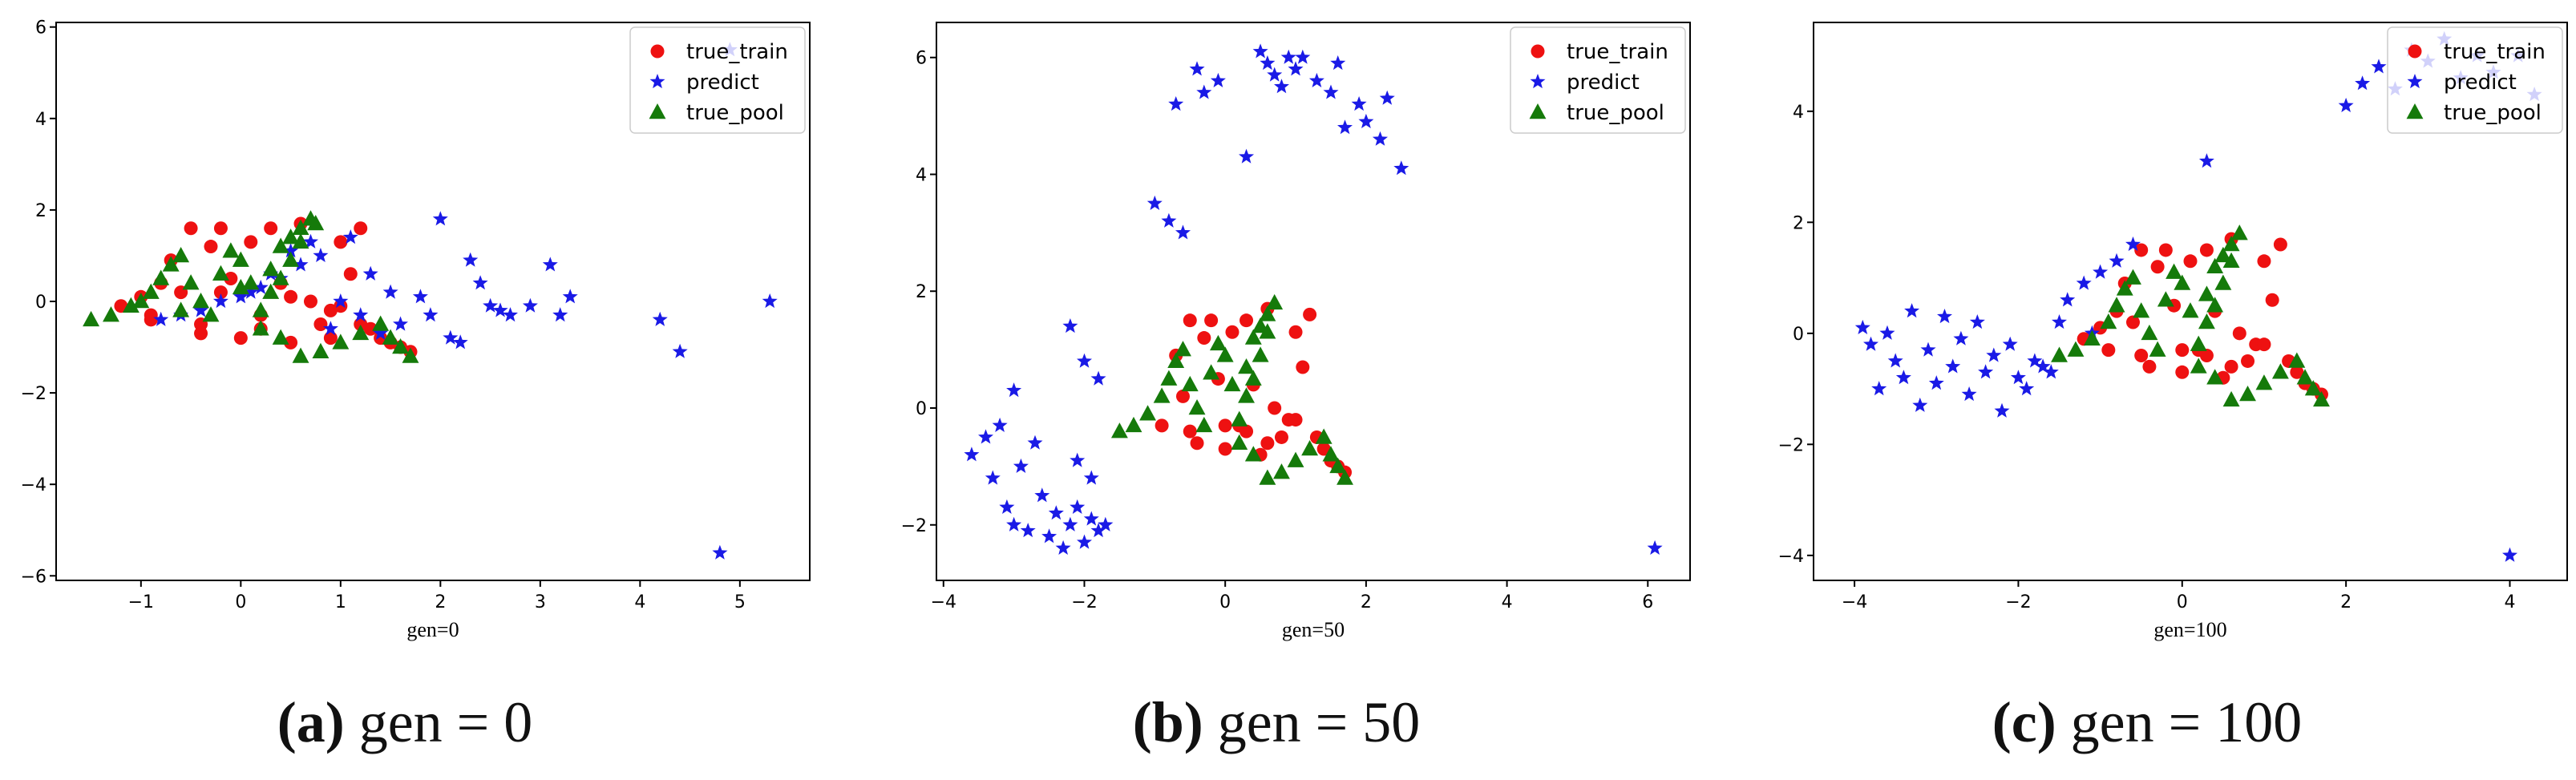 Image resolution: width=2576 pixels, height=780 pixels. I want to click on series-true_pool-a, so click(251, 286).